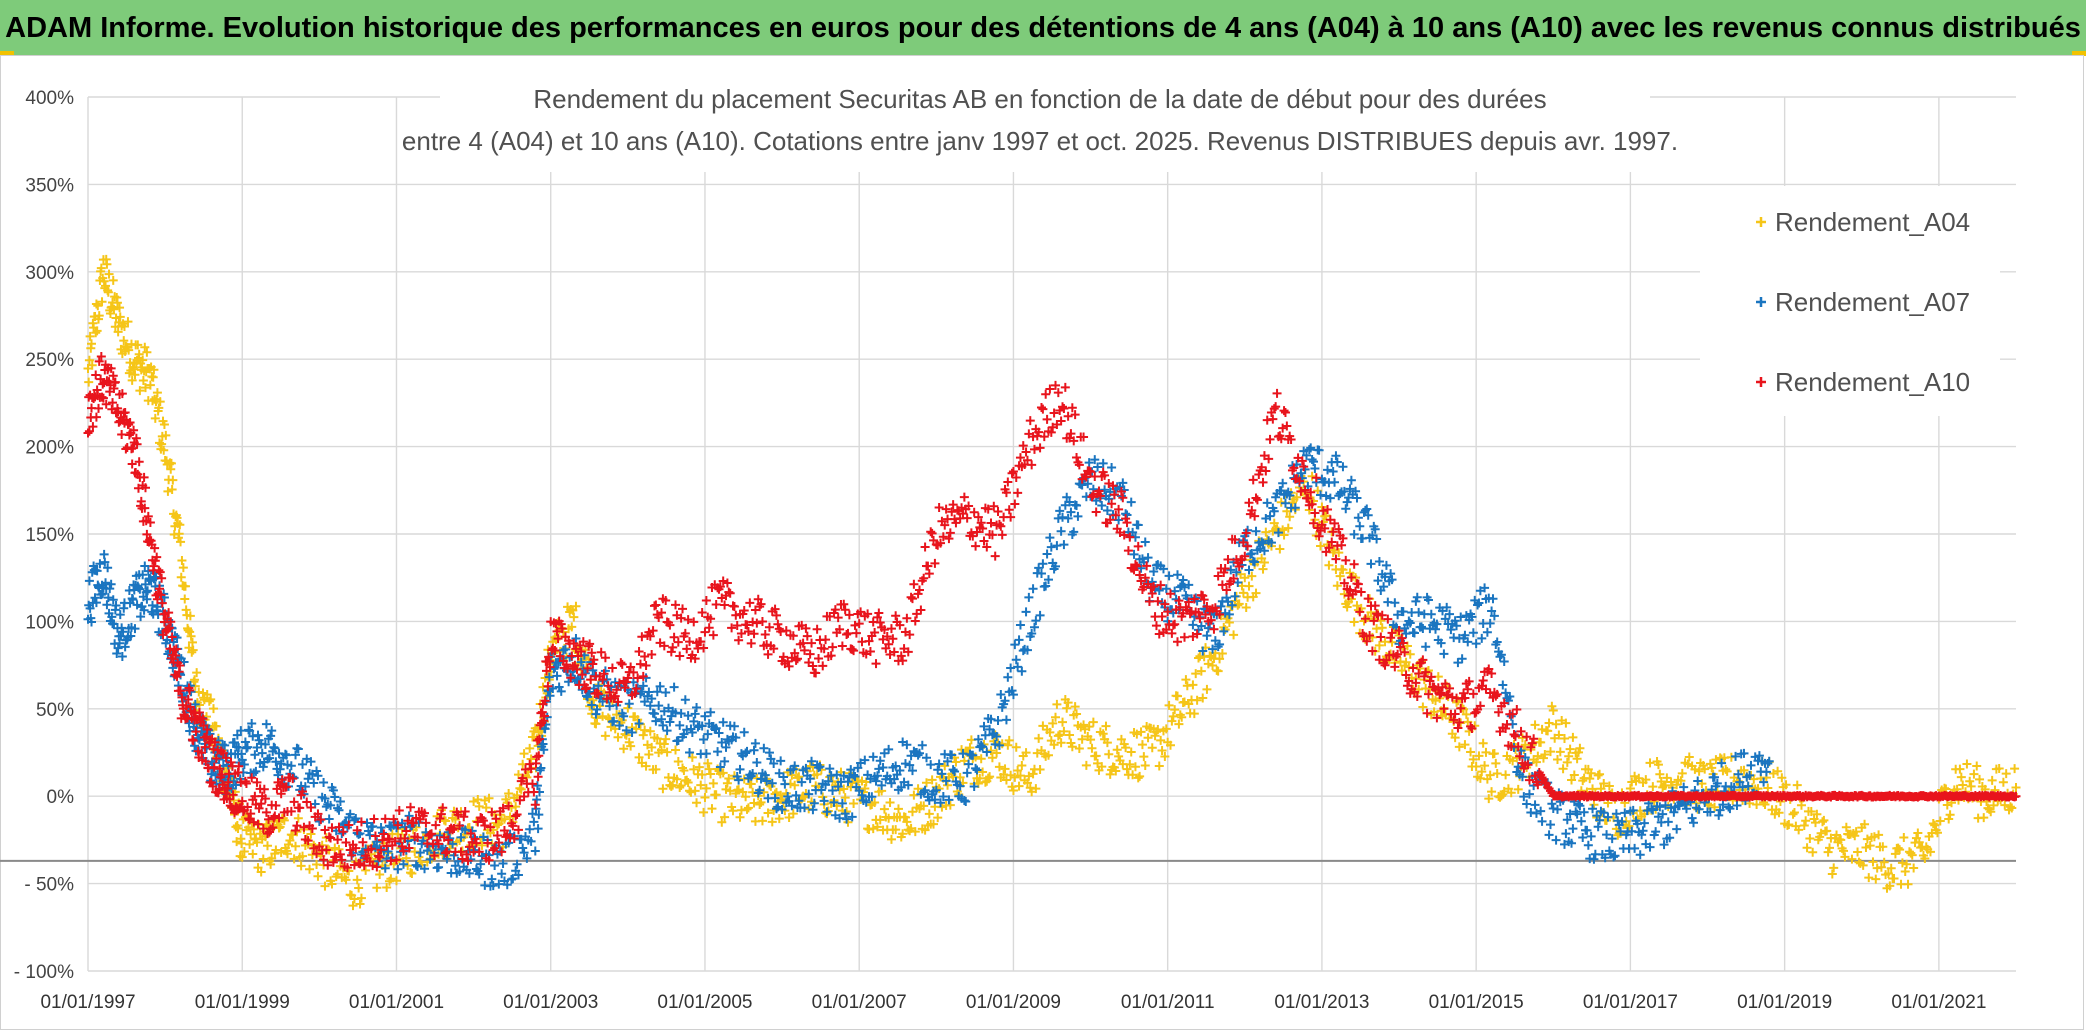 The width and height of the screenshot is (2086, 1032). I want to click on x-tick-label: 01/01/2001, so click(396, 1002).